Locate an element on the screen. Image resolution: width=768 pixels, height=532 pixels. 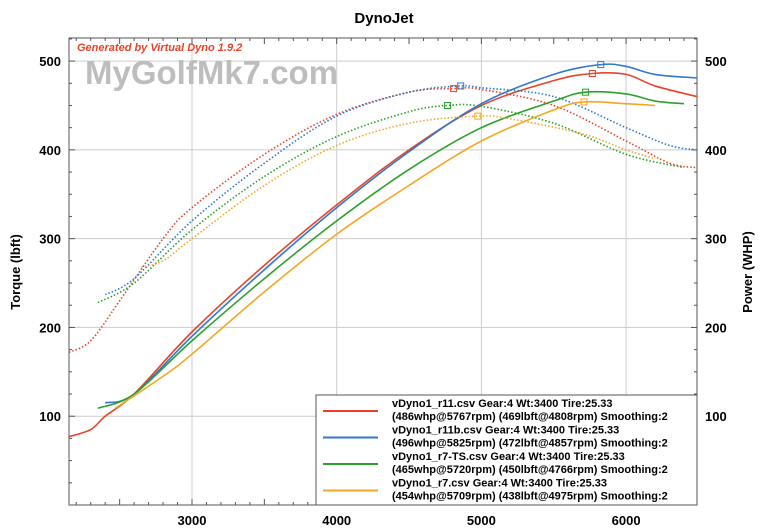
legend-box is located at coordinates (506, 450).